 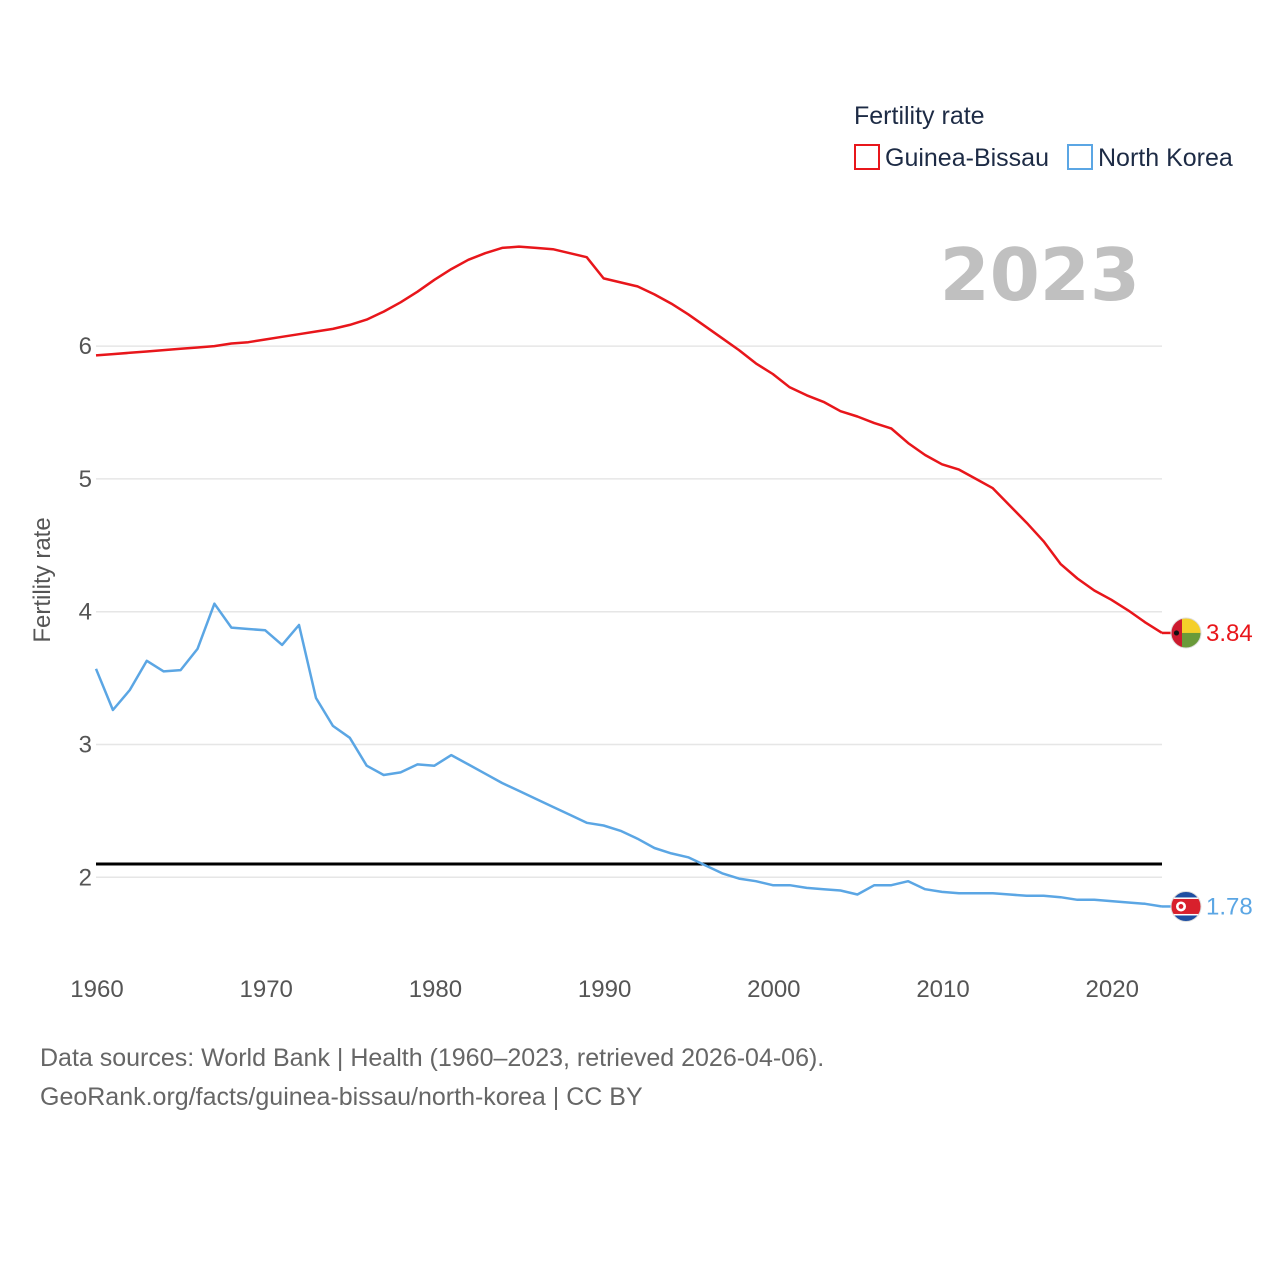 What do you see at coordinates (1165, 158) in the screenshot?
I see `legend-label-north-korea: North Korea` at bounding box center [1165, 158].